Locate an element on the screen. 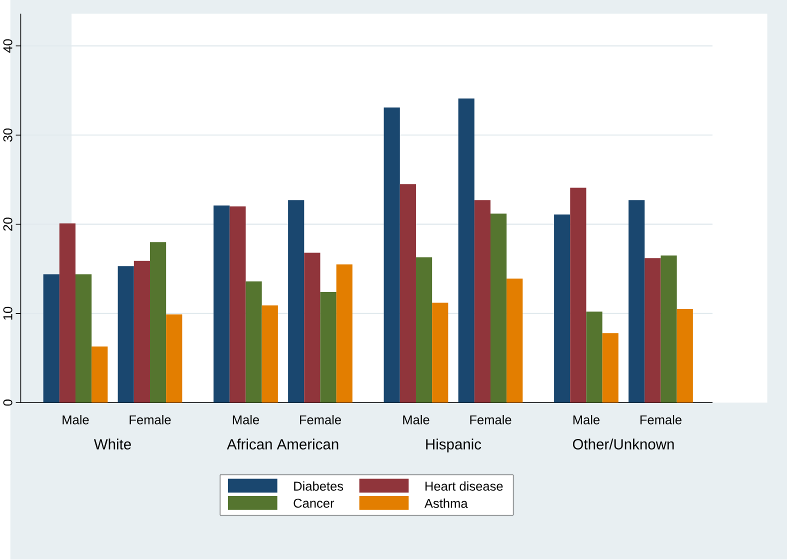 Image resolution: width=787 pixels, height=560 pixels. y-tick-label: 10 is located at coordinates (7, 313).